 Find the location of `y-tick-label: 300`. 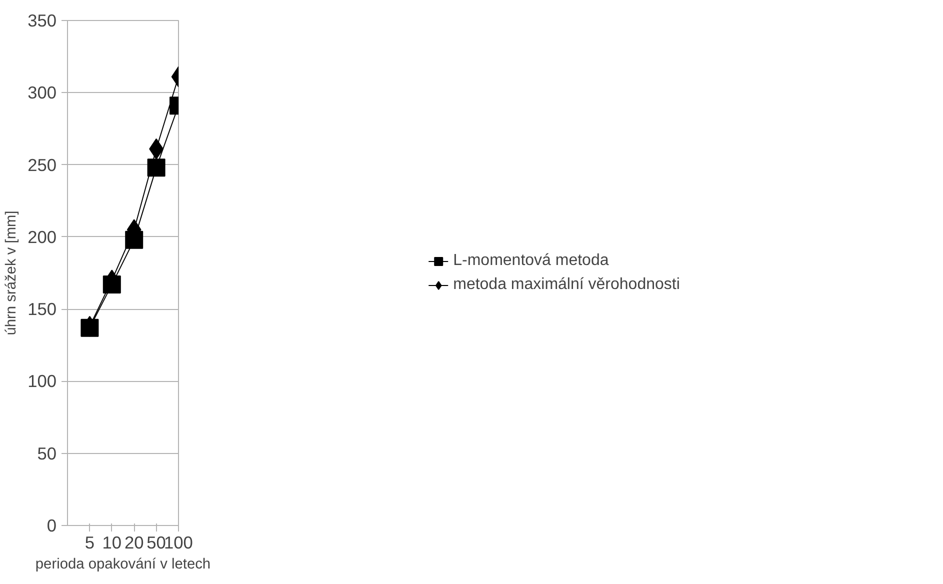

y-tick-label: 300 is located at coordinates (42, 92).